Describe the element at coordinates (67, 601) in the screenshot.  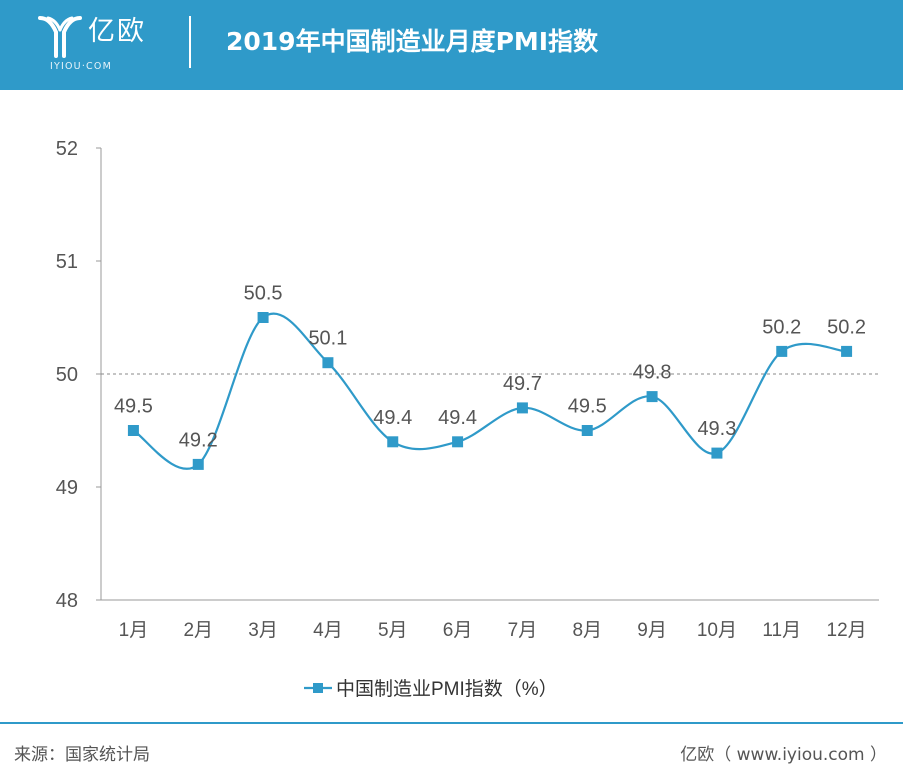
I see `y-tick-label: 48` at that location.